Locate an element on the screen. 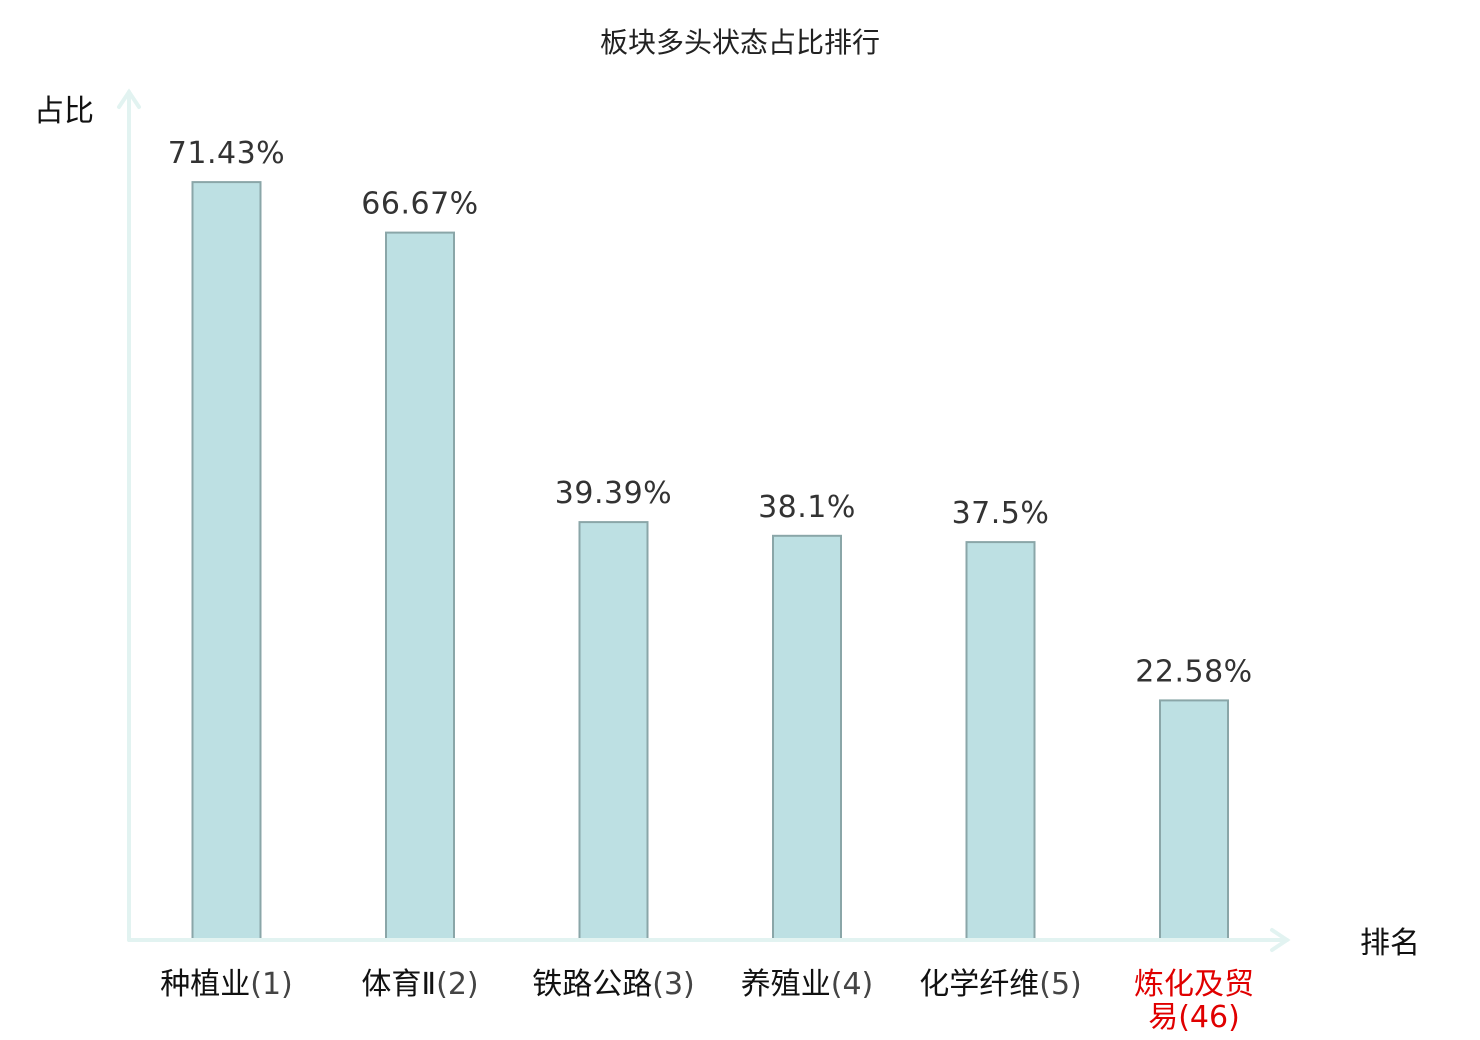  y-axis-label: 占比 is located at coordinates (64, 111).